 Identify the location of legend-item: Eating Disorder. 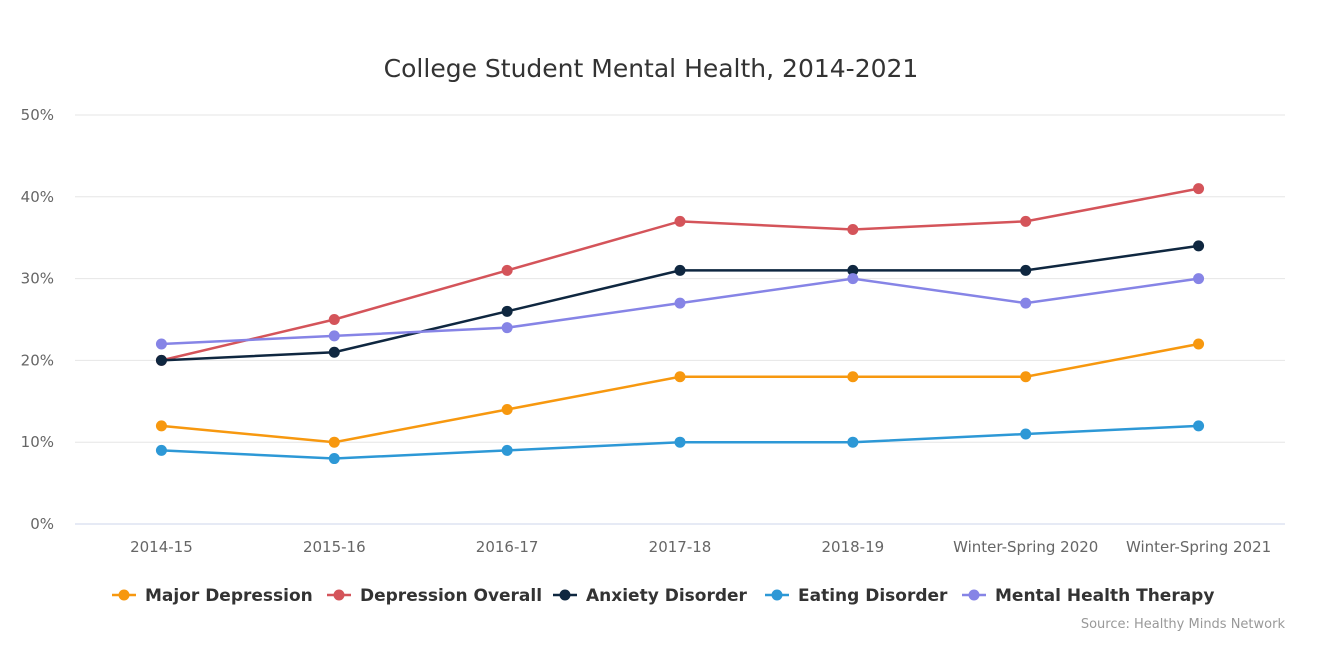
(856, 596).